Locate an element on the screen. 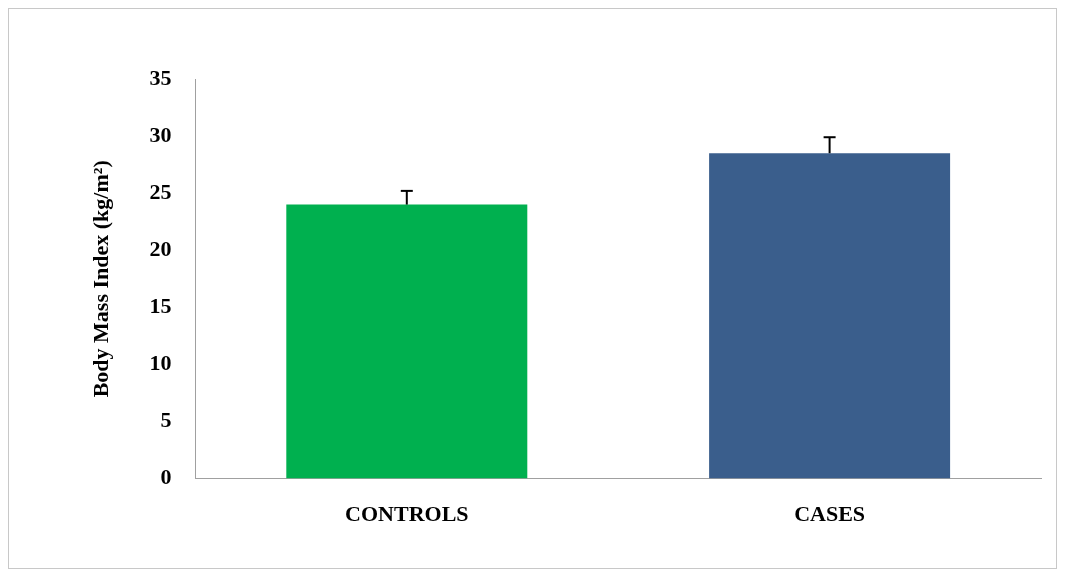 This screenshot has height=577, width=1065. x-tick-label: CASES is located at coordinates (830, 514).